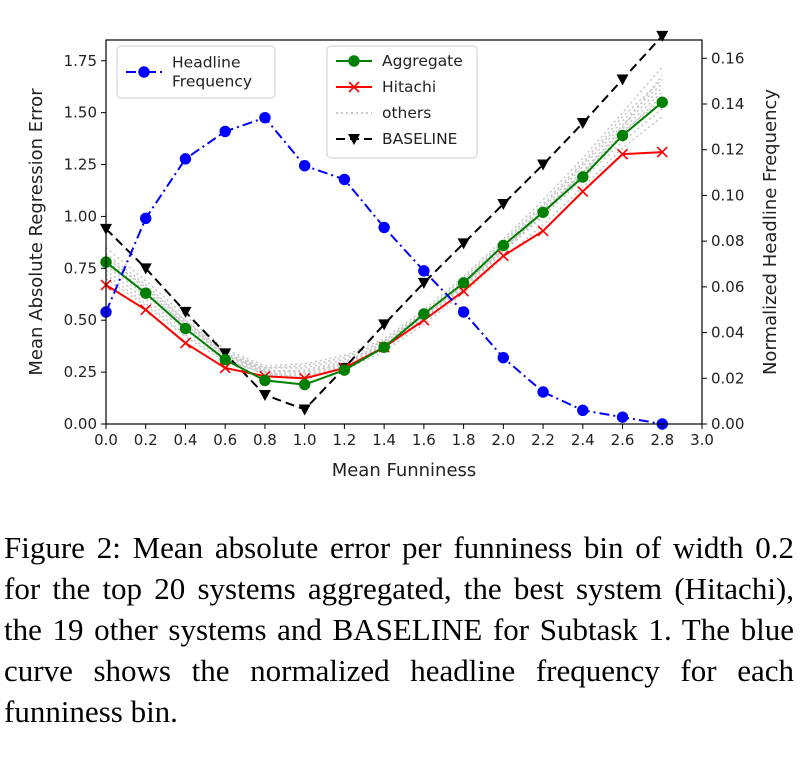  What do you see at coordinates (727, 58) in the screenshot?
I see `y-tick-label-right: 0.16` at bounding box center [727, 58].